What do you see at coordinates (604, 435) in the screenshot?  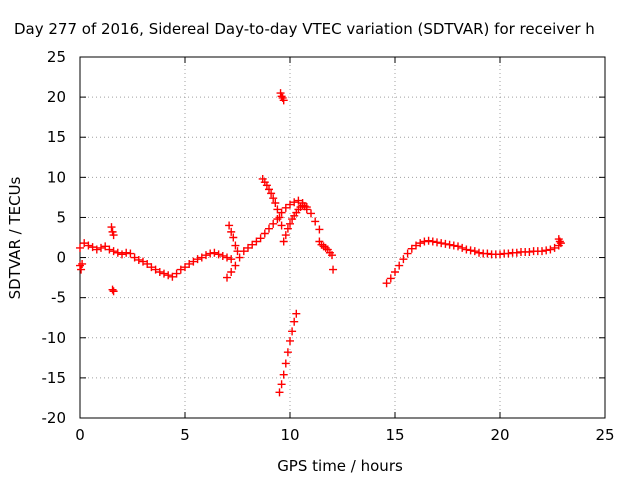 I see `x-tick-label: 25` at bounding box center [604, 435].